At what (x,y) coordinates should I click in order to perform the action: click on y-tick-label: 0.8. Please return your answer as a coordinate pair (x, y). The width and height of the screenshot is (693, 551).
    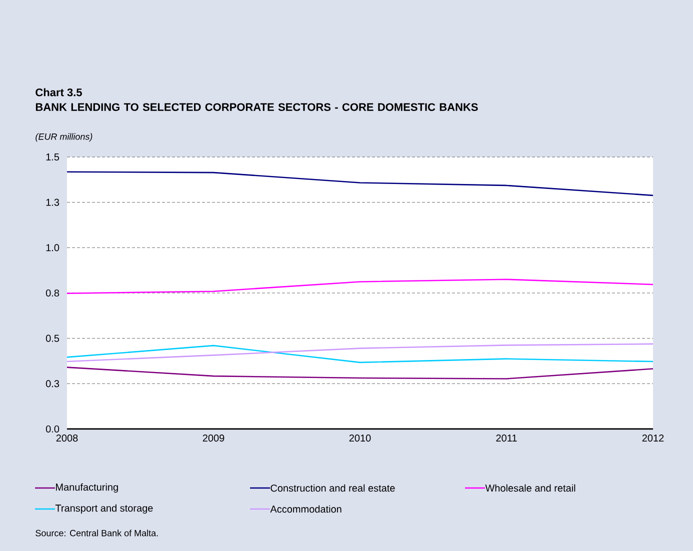
    Looking at the image, I should click on (53, 293).